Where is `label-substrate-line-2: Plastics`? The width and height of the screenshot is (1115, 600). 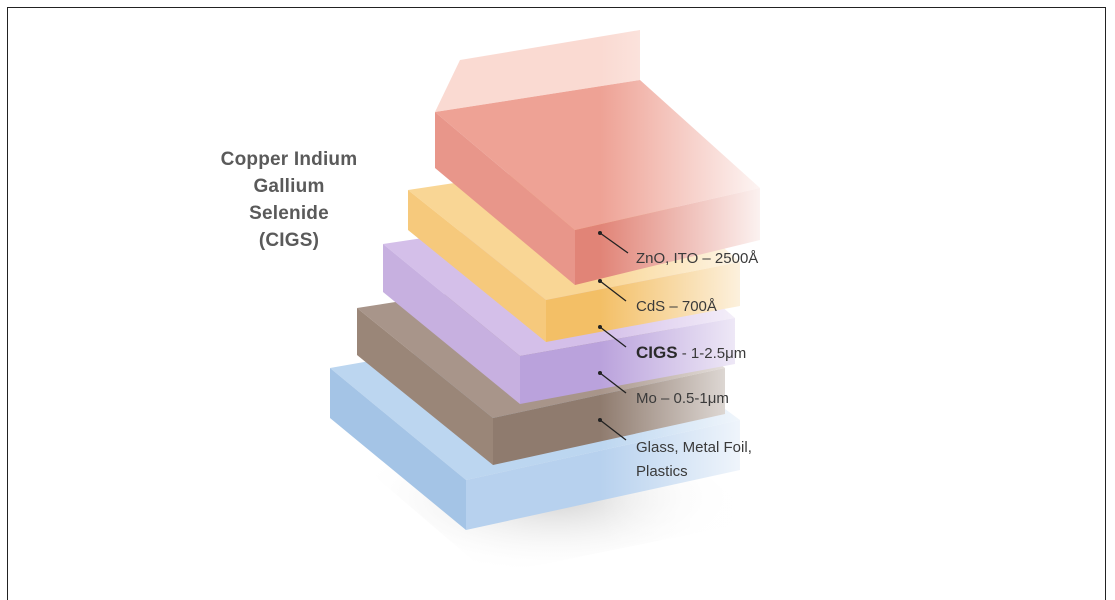
label-substrate-line-2: Plastics is located at coordinates (662, 471).